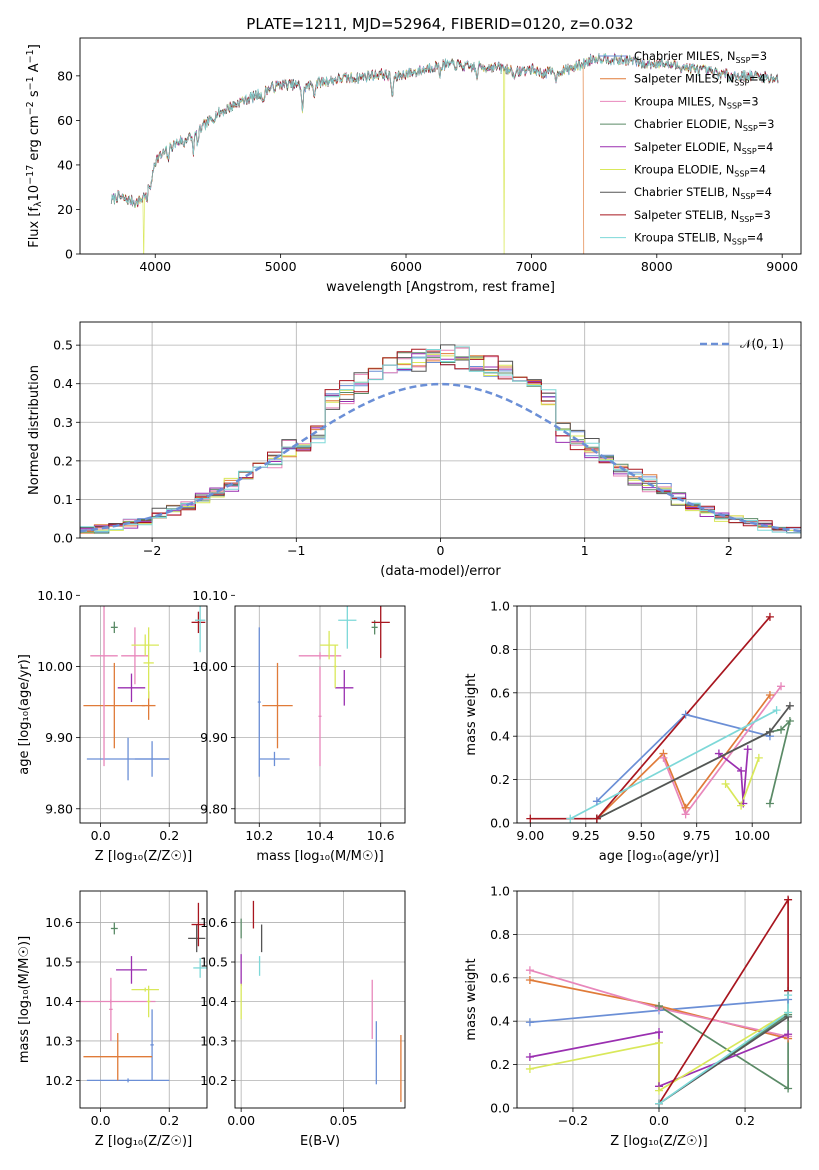 Image resolution: width=819 pixels, height=1170 pixels. What do you see at coordinates (320, 1141) in the screenshot?
I see `x-axis-label: E(B-V)` at bounding box center [320, 1141].